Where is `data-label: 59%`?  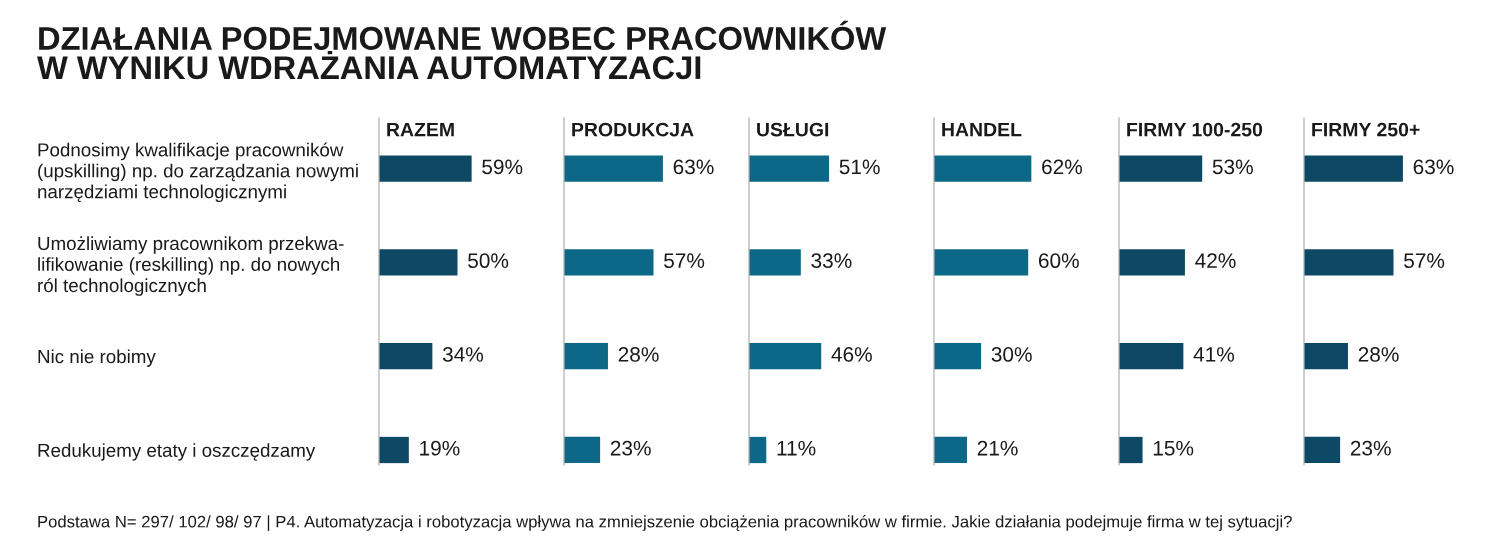
data-label: 59% is located at coordinates (502, 167).